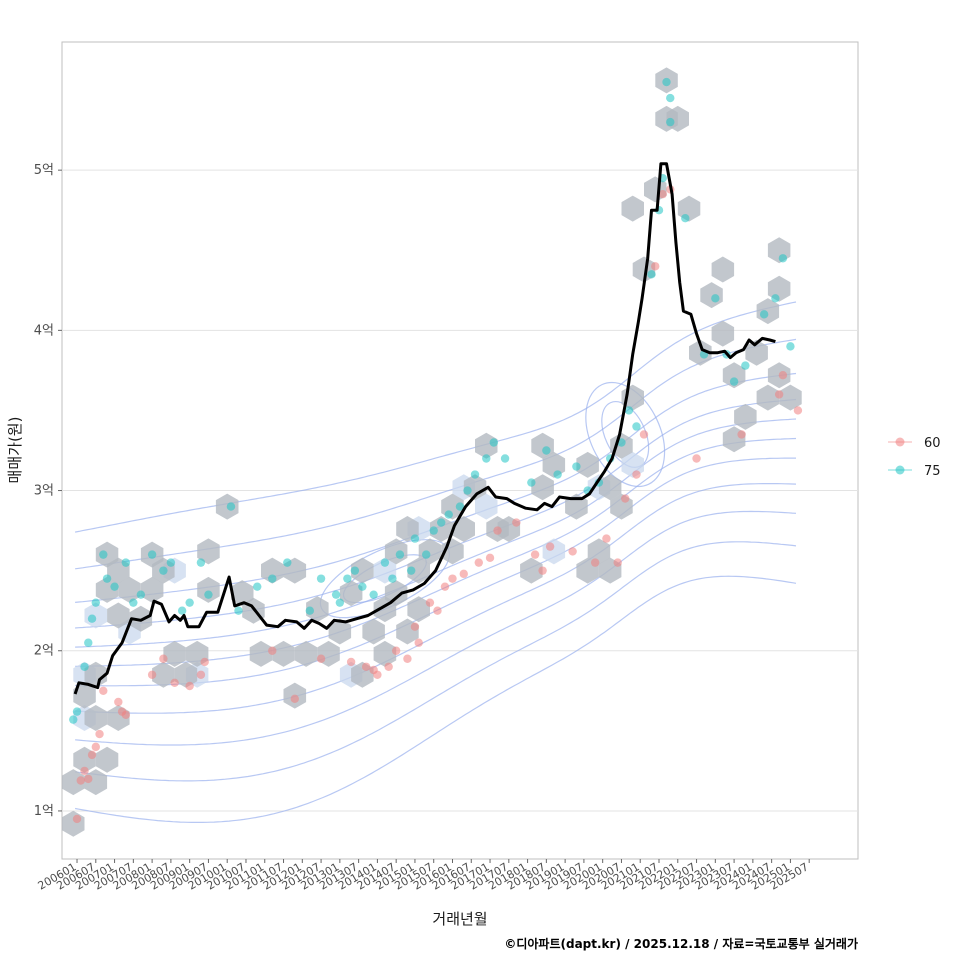  I want to click on y-axis-title: 매매가(원), so click(15, 450).